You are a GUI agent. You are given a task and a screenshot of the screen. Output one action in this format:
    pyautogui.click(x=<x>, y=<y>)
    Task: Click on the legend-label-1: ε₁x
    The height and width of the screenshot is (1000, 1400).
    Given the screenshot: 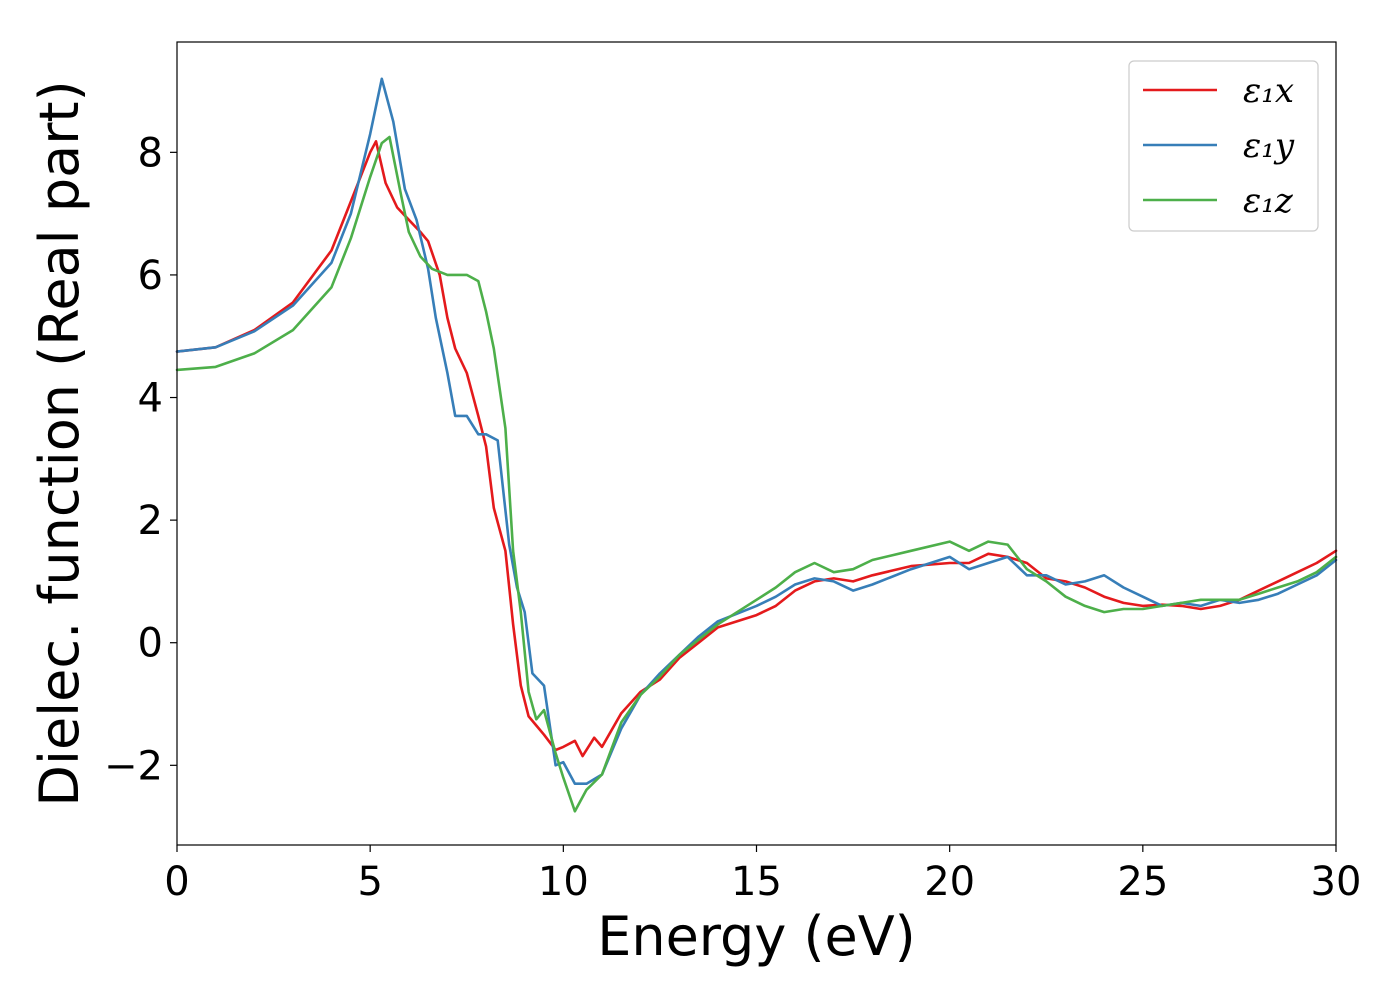 What is the action you would take?
    pyautogui.click(x=1268, y=91)
    